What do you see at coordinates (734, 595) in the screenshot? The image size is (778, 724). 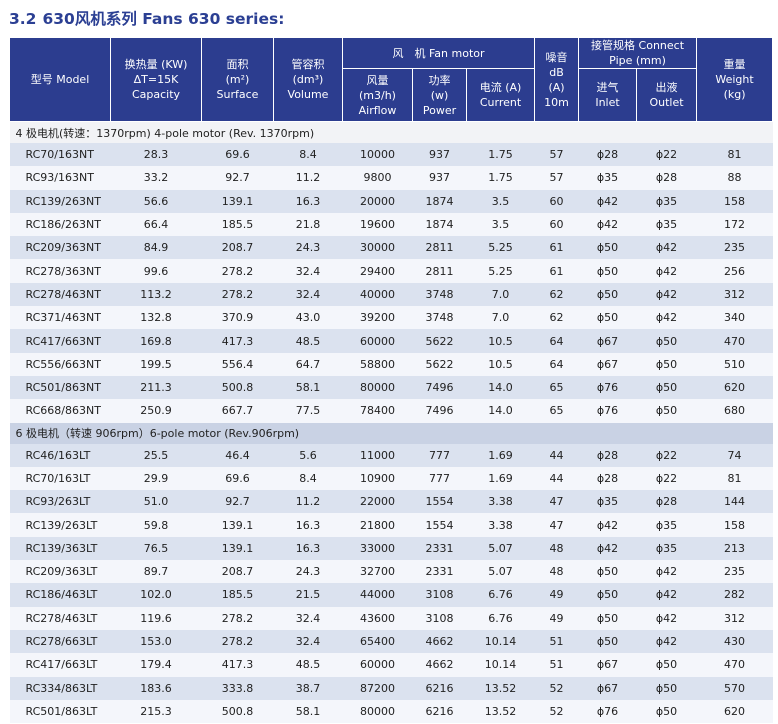 I see `cell-weight: 282` at bounding box center [734, 595].